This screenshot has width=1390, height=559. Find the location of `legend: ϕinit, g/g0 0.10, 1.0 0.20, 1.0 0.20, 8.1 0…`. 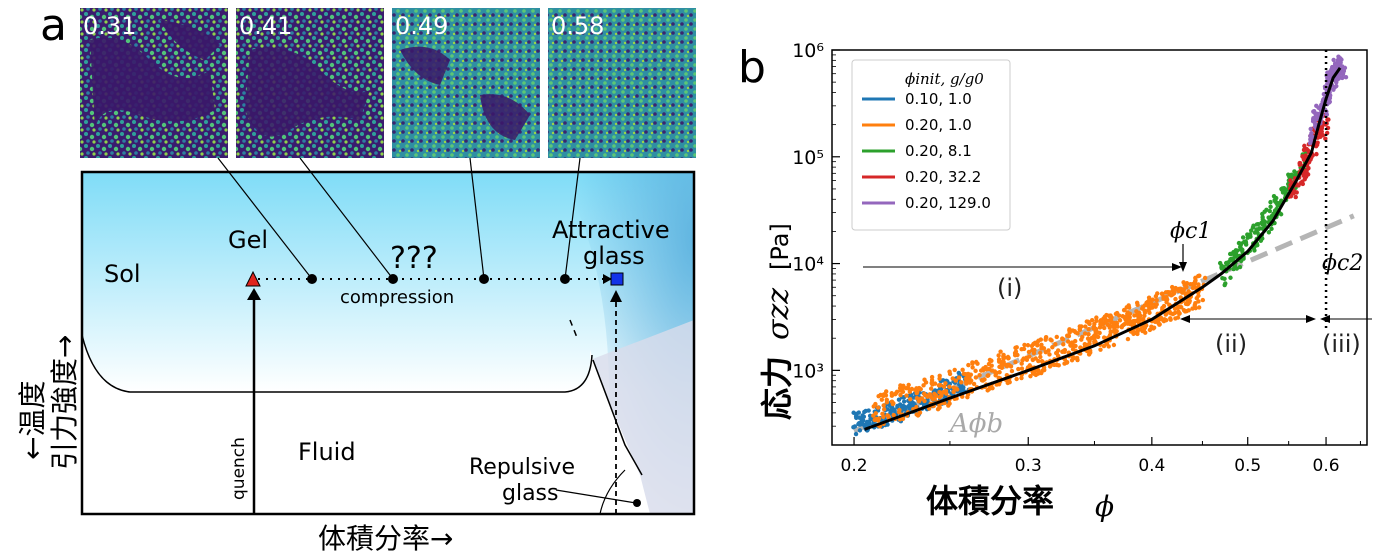

legend: ϕinit, g/g0 0.10, 1.0 0.20, 1.0 0.20, 8.1 0… is located at coordinates (931, 145).